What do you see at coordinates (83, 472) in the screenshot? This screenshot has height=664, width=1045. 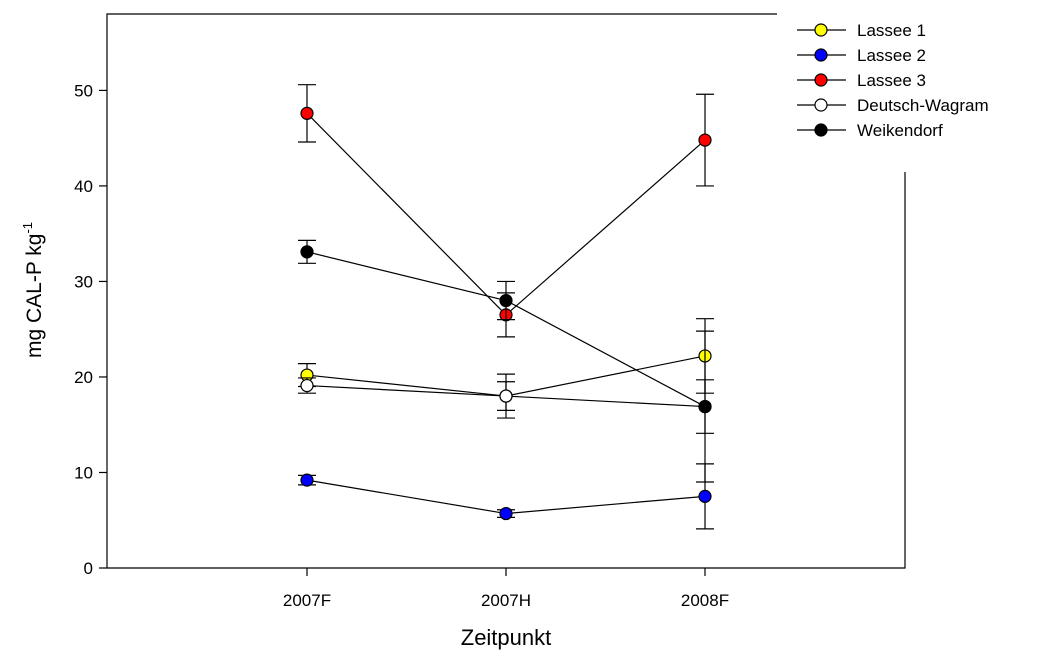 I see `y-tick-label: 10` at bounding box center [83, 472].